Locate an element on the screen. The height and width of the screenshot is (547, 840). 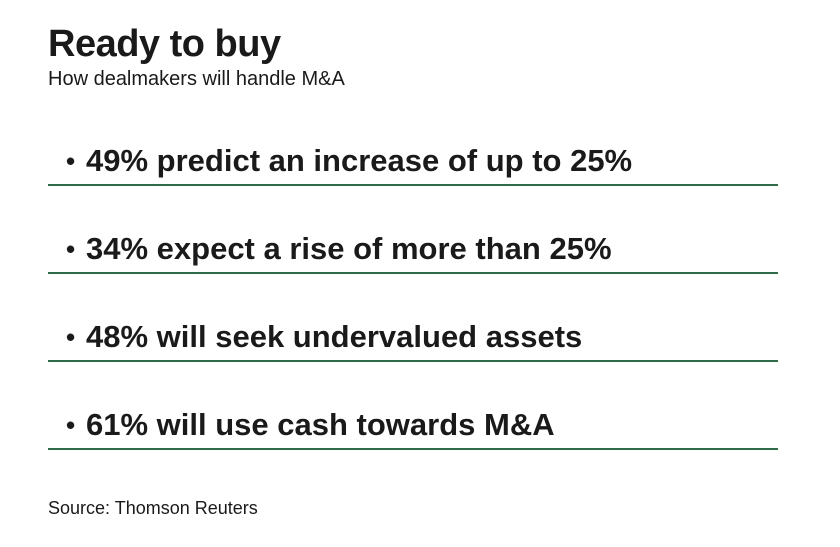
stat-text: 49% predict an increase of up to 25% is located at coordinates (359, 160).